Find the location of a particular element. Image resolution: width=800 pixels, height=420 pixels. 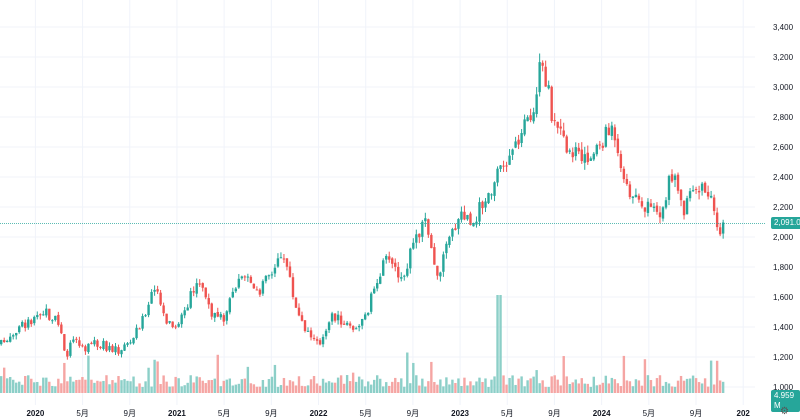

x-tick-label: 2023 is located at coordinates (460, 413).